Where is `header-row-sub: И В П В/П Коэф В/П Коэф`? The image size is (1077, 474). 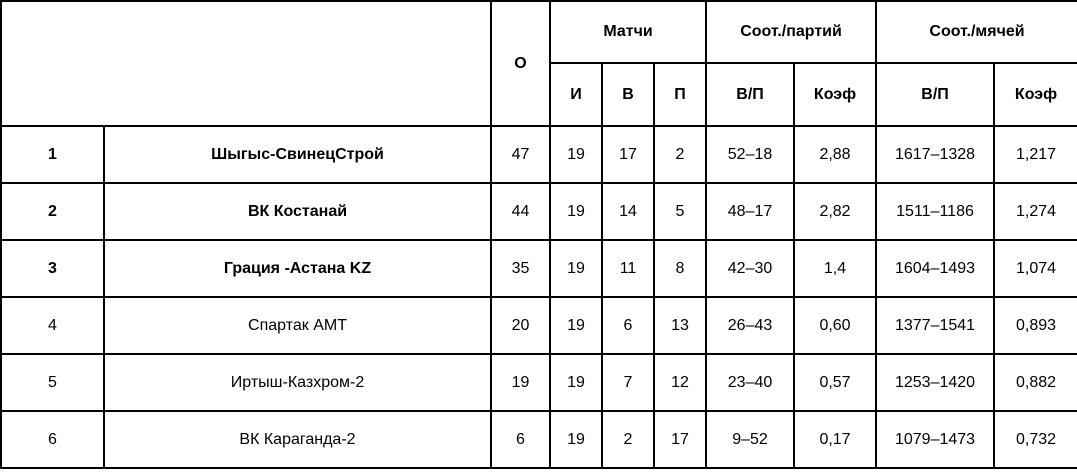 header-row-sub: И В П В/П Коэф В/П Коэф is located at coordinates (539, 94).